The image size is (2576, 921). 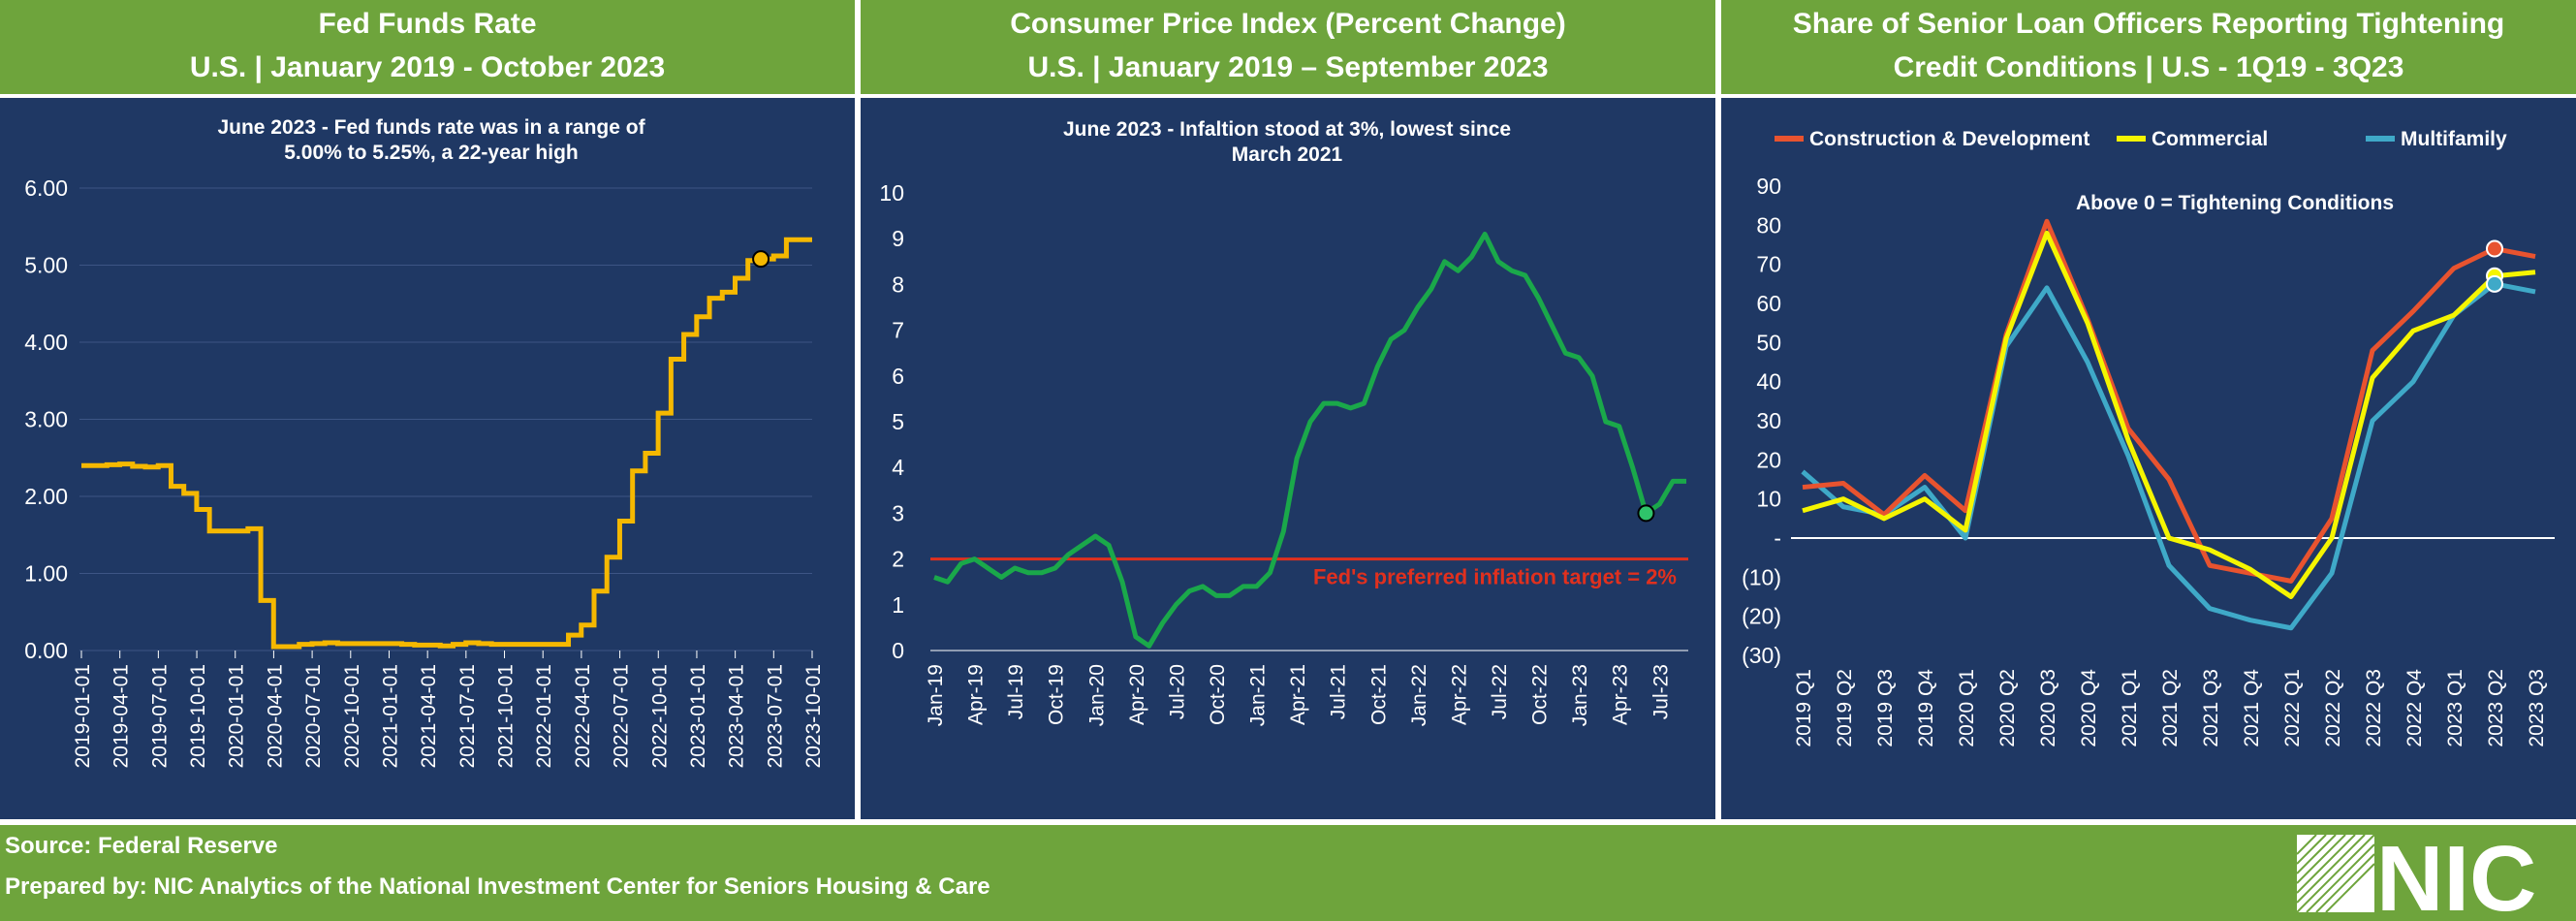 What do you see at coordinates (1768, 225) in the screenshot?
I see `y-tick-label: 80` at bounding box center [1768, 225].